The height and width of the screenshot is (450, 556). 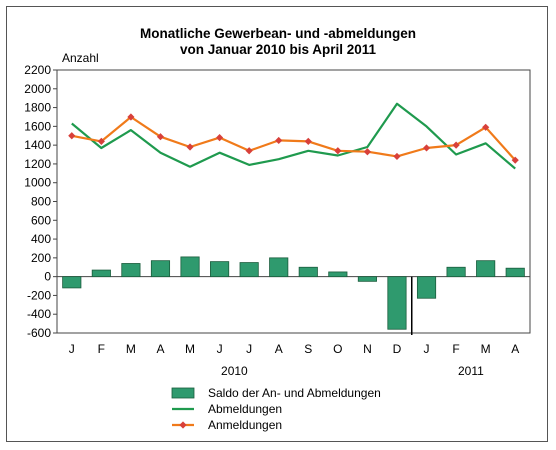 What do you see at coordinates (47, 277) in the screenshot?
I see `y-tick-label: 0` at bounding box center [47, 277].